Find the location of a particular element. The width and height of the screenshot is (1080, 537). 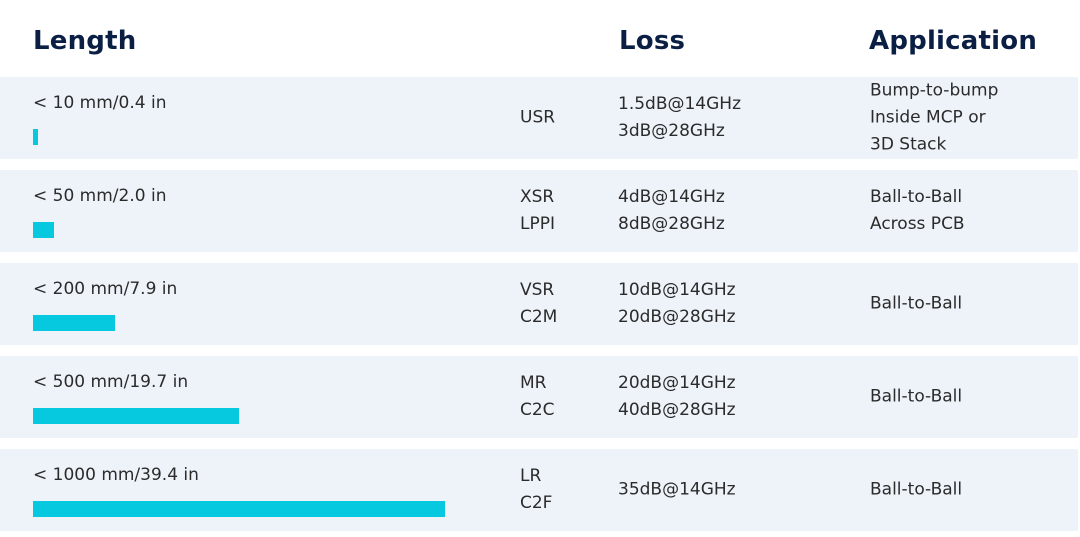

interface-code: MR is located at coordinates (533, 383).